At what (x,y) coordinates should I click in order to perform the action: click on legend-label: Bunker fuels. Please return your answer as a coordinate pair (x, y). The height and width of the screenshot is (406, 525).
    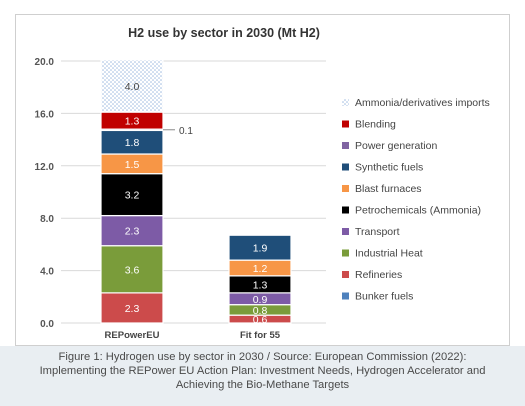
    Looking at the image, I should click on (384, 297).